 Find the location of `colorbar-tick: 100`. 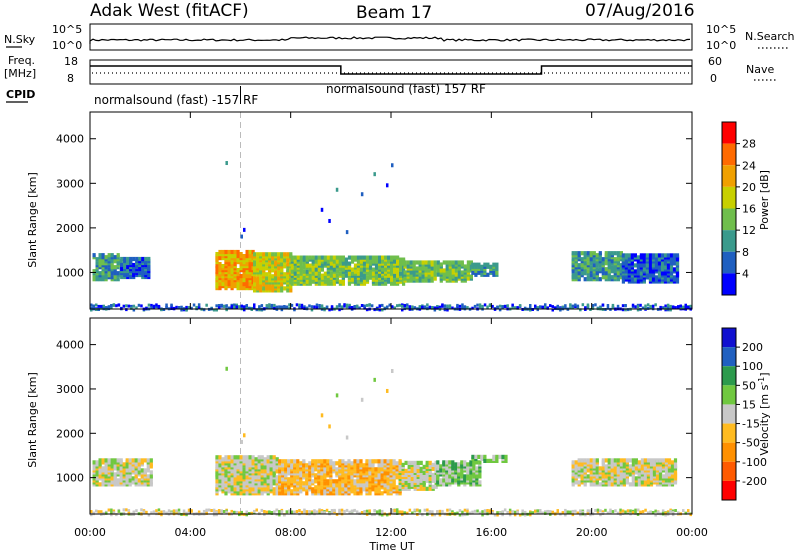

colorbar-tick: 100 is located at coordinates (752, 366).